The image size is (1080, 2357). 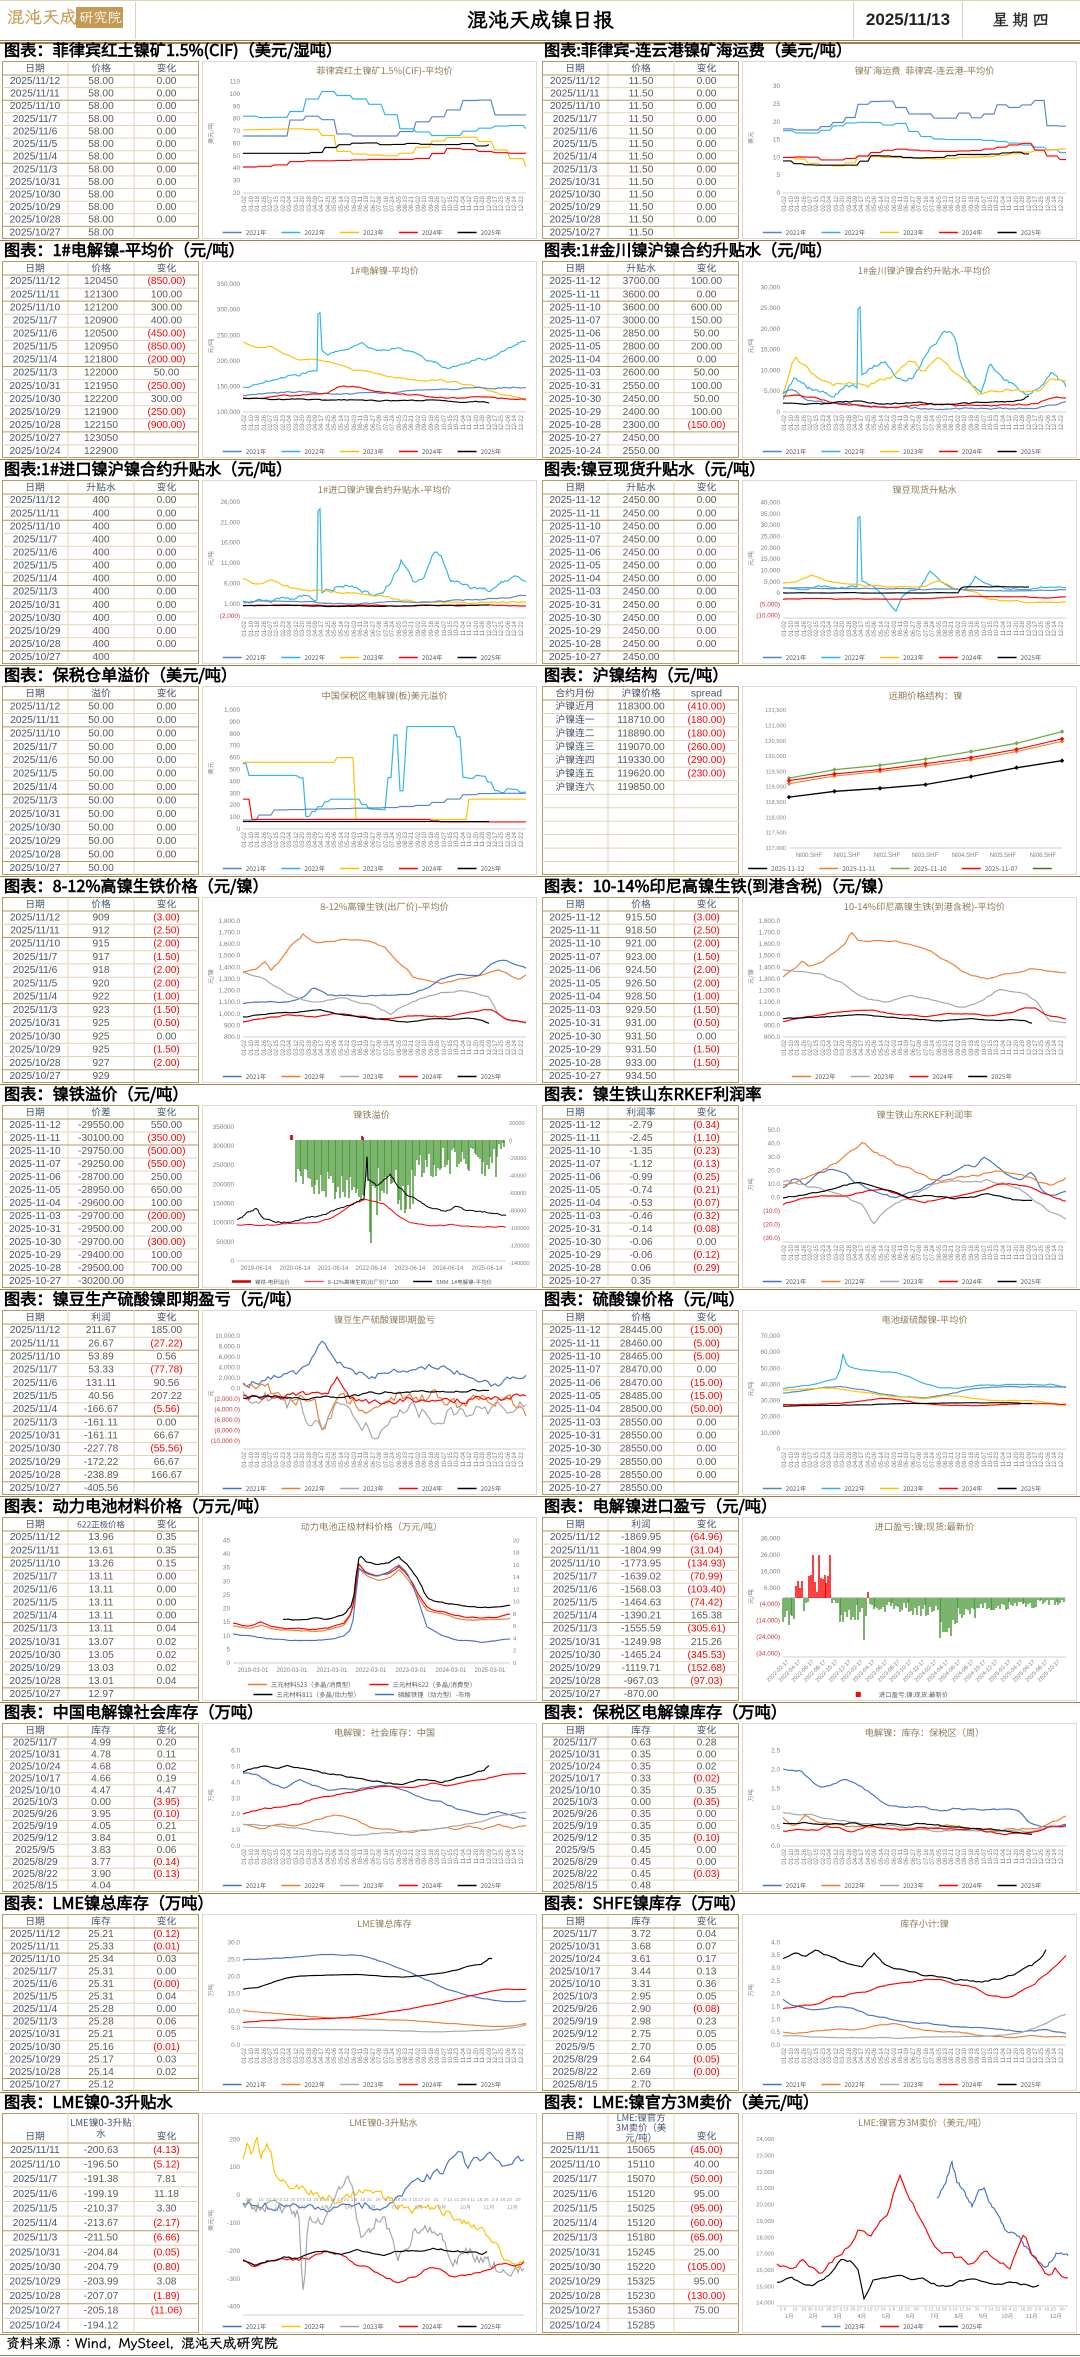 I want to click on svg-text: 2025/10/30, so click(x=35, y=1655).